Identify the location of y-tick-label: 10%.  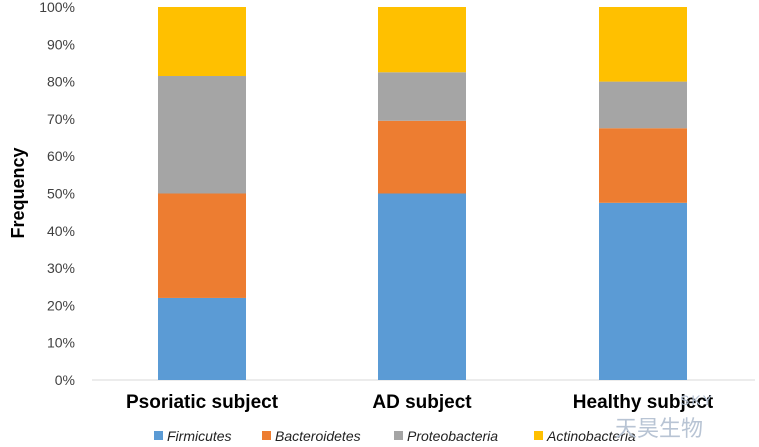
(61, 343).